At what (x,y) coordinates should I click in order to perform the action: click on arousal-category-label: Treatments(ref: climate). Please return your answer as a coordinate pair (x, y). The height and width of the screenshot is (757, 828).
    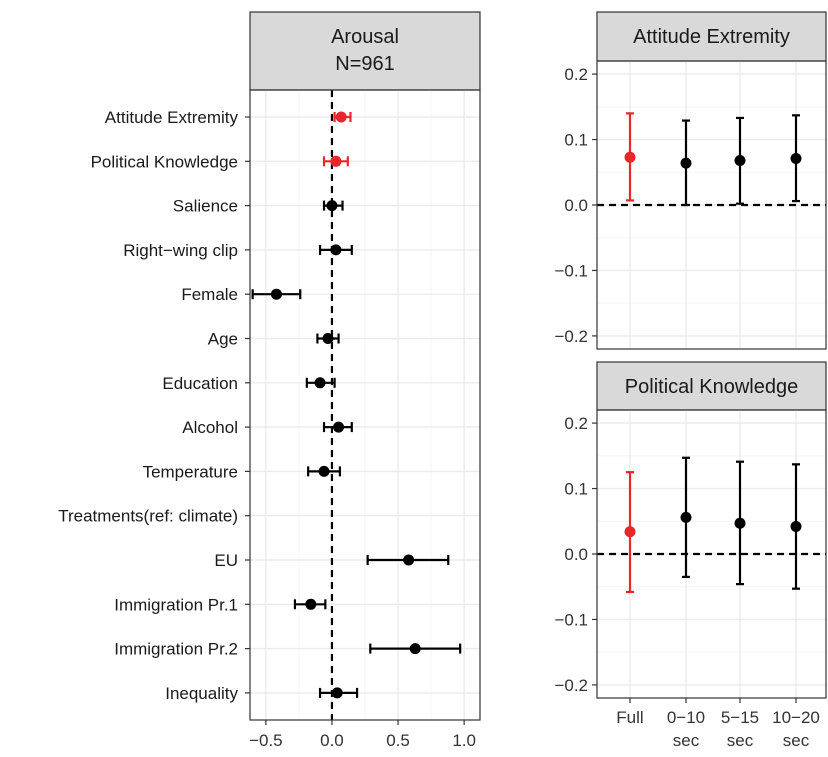
    Looking at the image, I should click on (148, 516).